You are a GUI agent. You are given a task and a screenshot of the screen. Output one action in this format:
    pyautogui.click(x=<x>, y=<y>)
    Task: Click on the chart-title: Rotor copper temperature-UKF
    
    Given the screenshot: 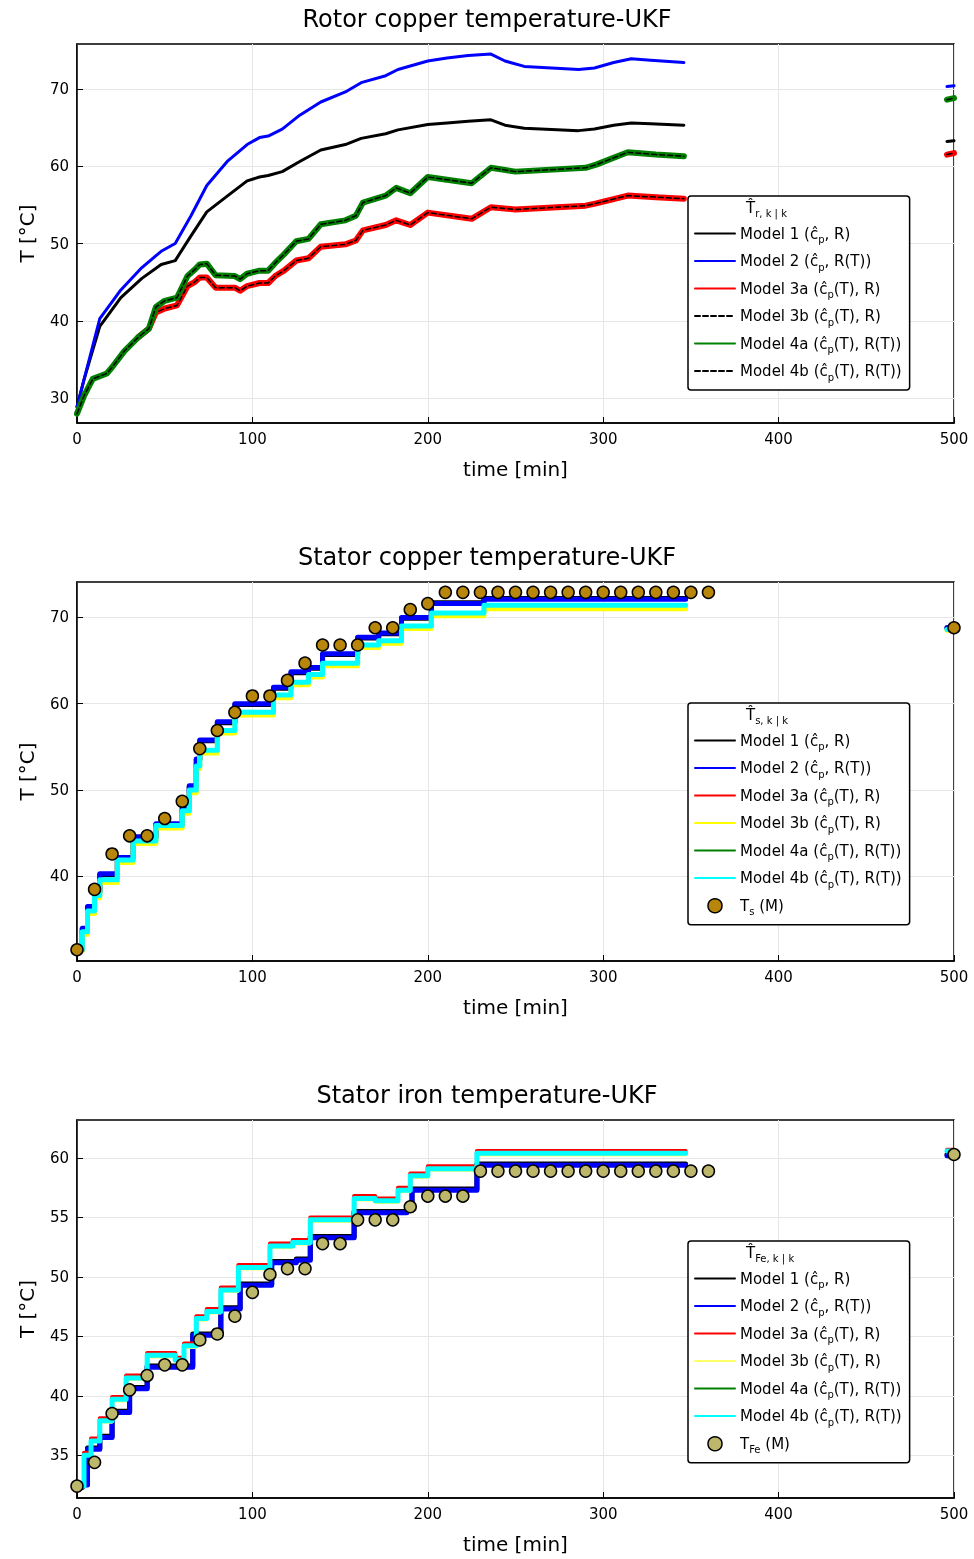 What is the action you would take?
    pyautogui.click(x=487, y=19)
    